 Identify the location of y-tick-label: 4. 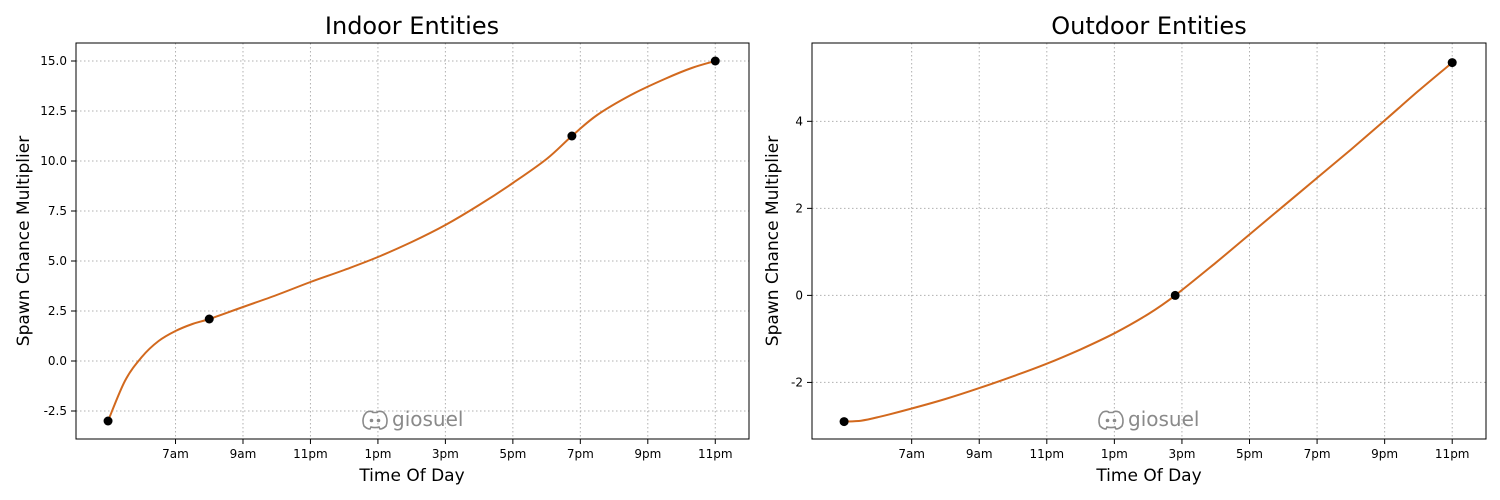
(799, 121).